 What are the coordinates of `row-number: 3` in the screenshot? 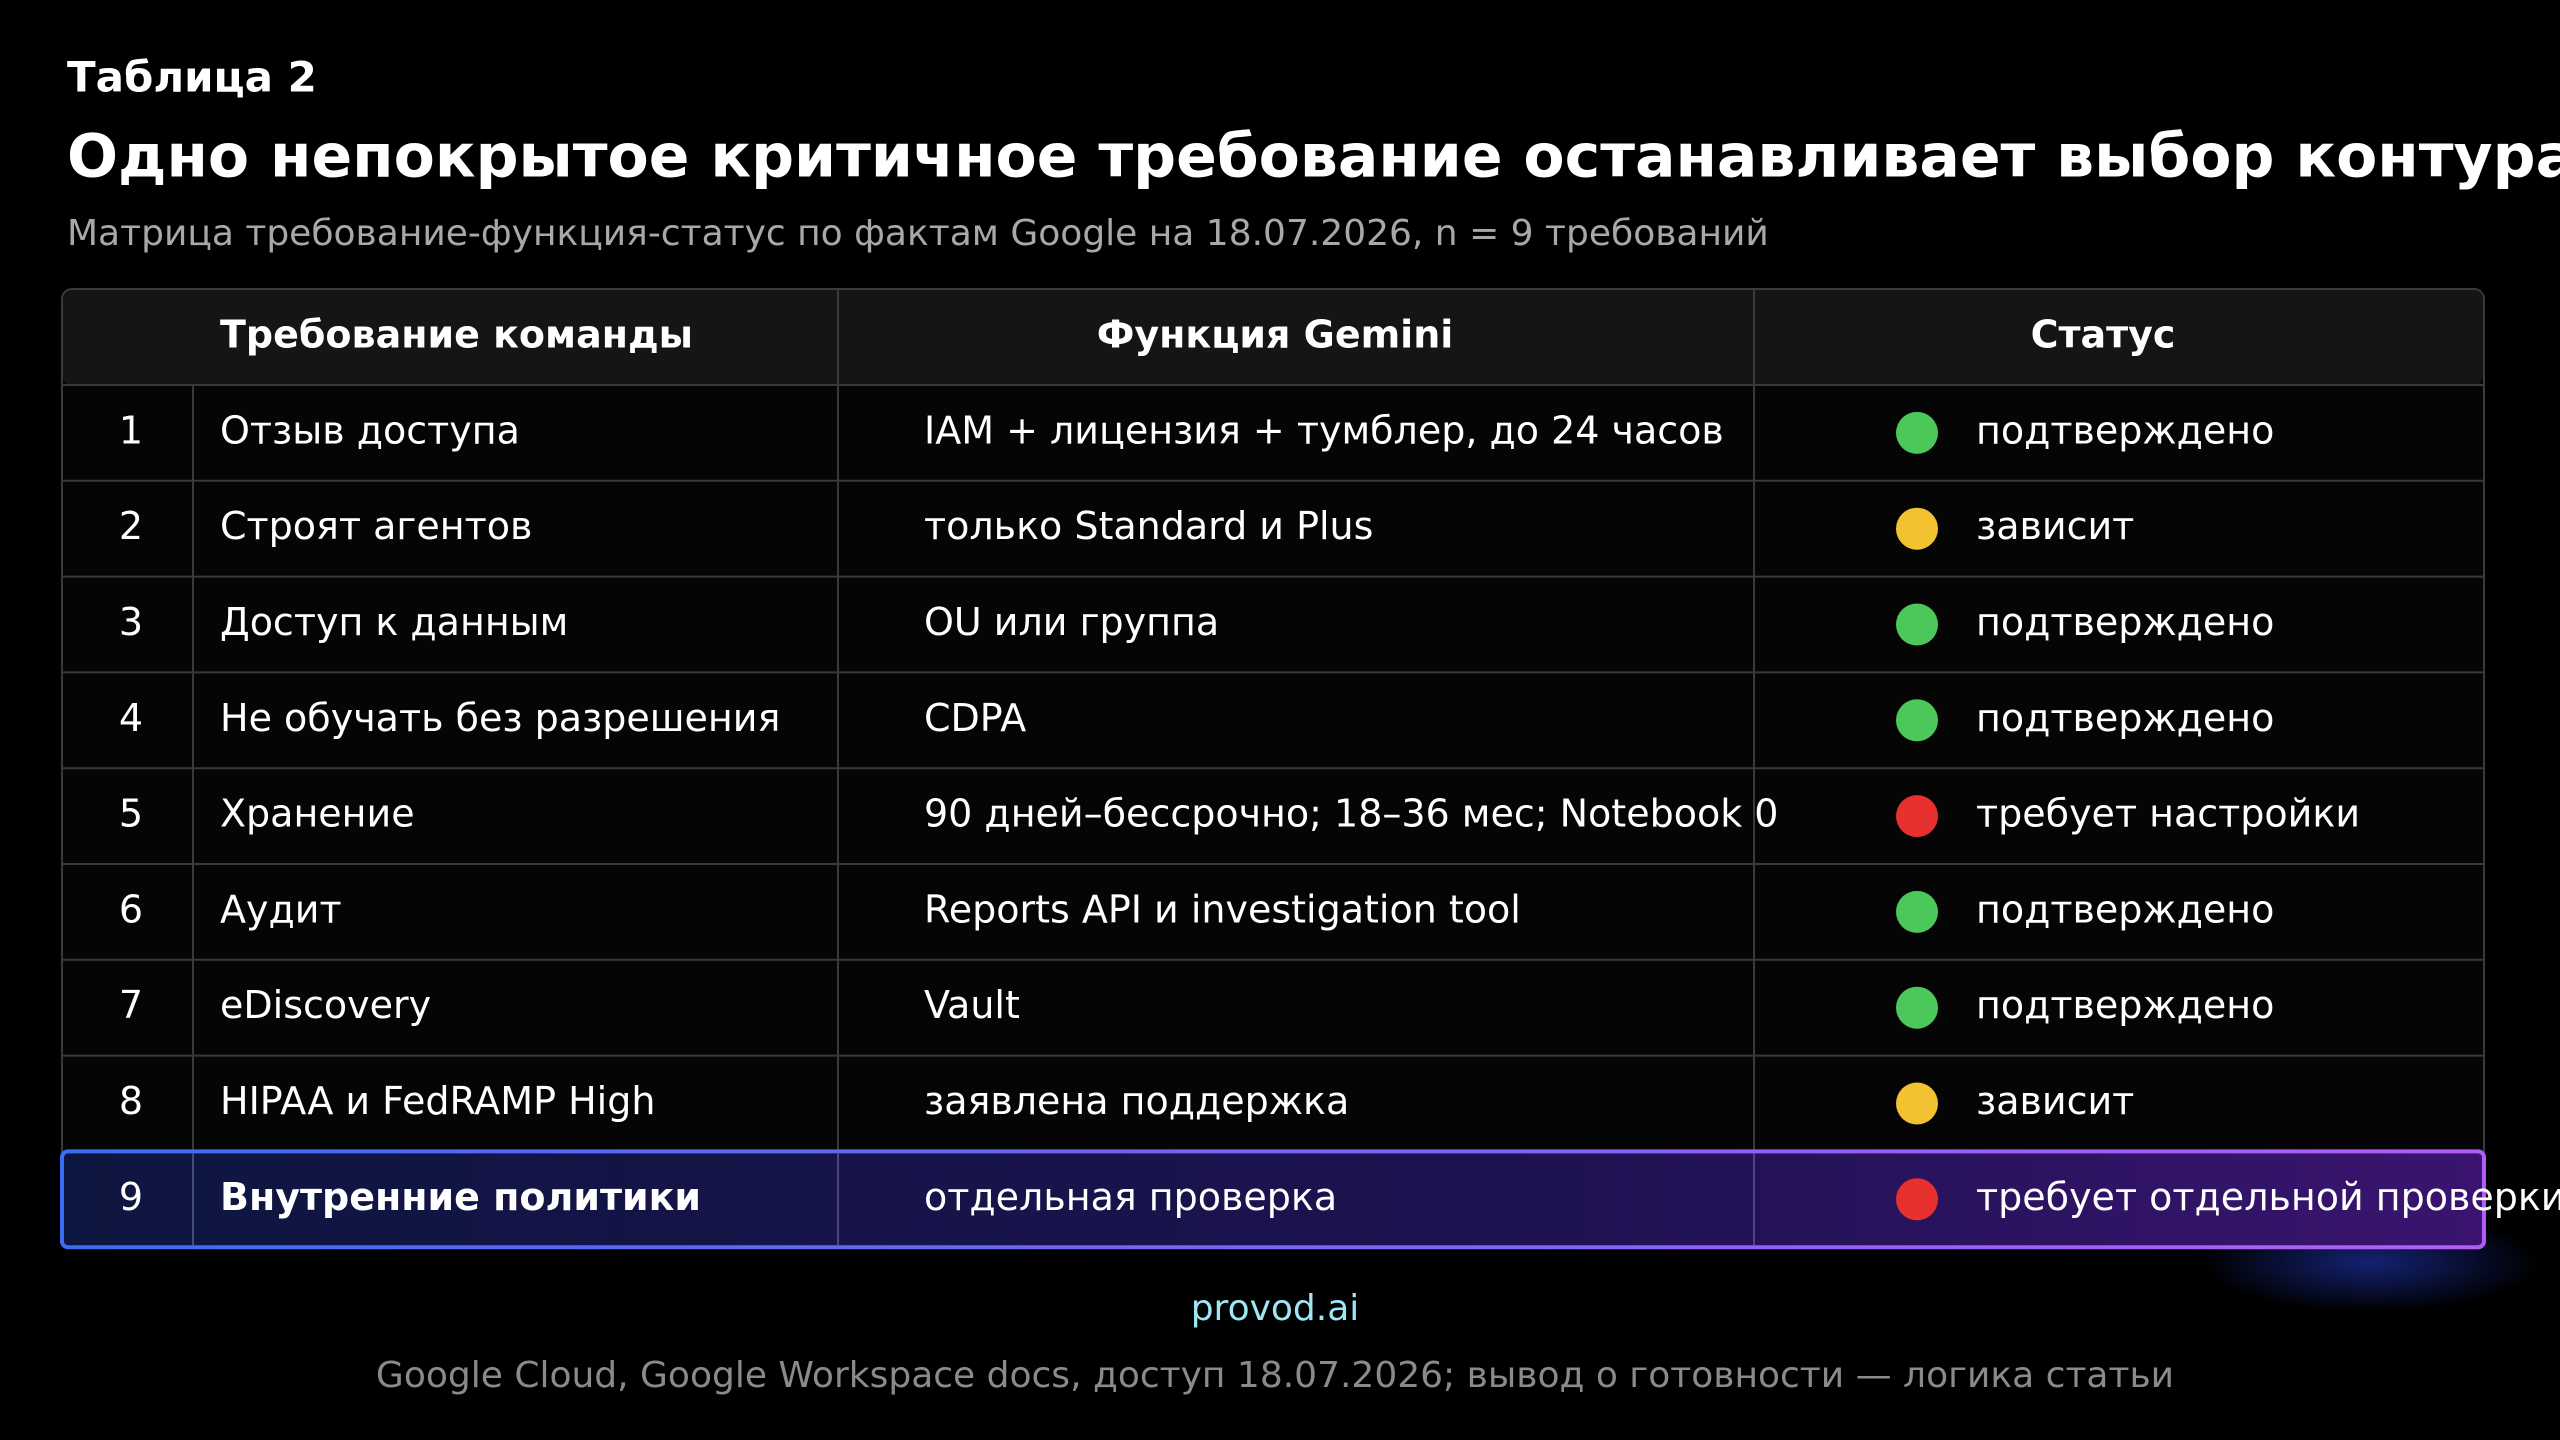 It's located at (131, 622).